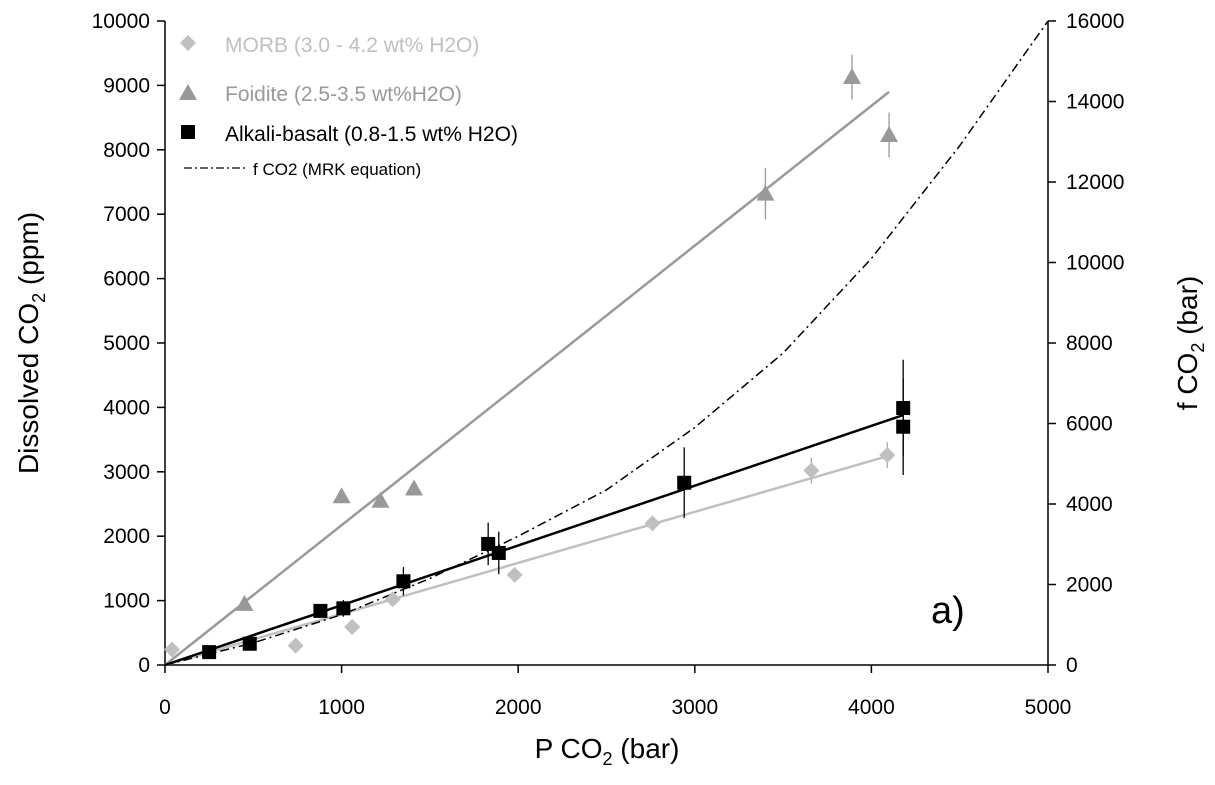  What do you see at coordinates (1190, 343) in the screenshot?
I see `y2-axis-label: f CO2 (bar)` at bounding box center [1190, 343].